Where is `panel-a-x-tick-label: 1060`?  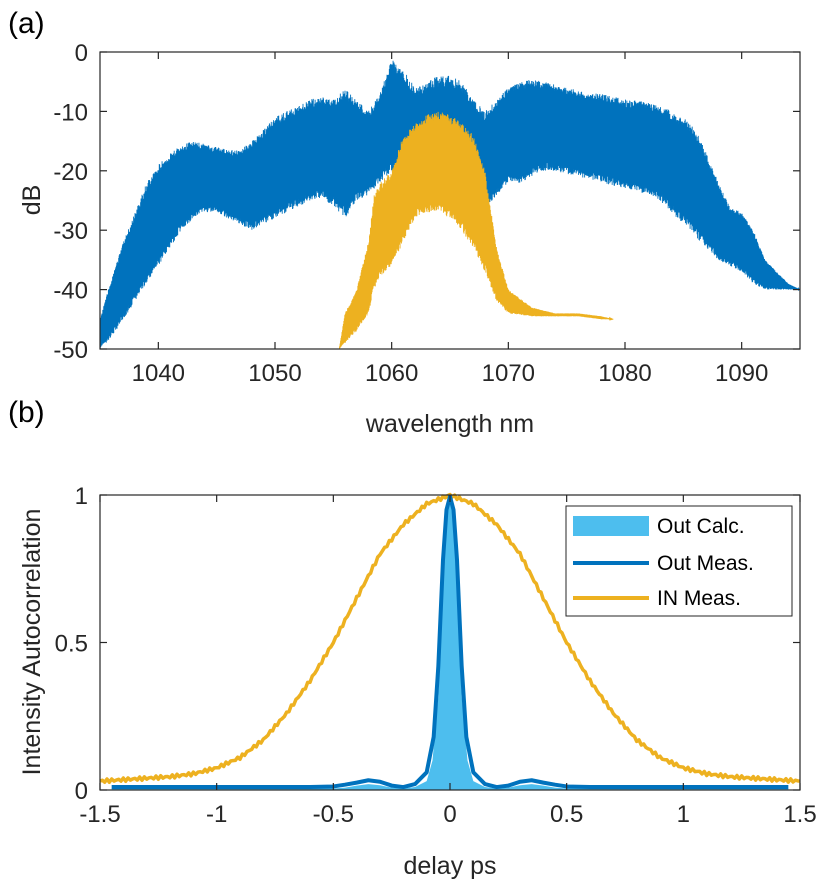 panel-a-x-tick-label: 1060 is located at coordinates (391, 373).